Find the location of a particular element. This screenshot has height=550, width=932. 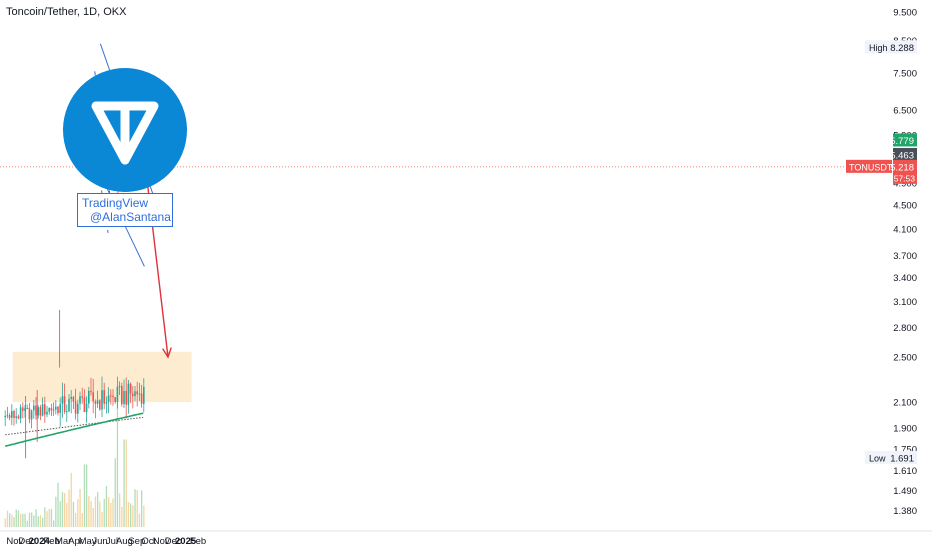

author-watermark: TradingView @AlanSantana is located at coordinates (125, 210).